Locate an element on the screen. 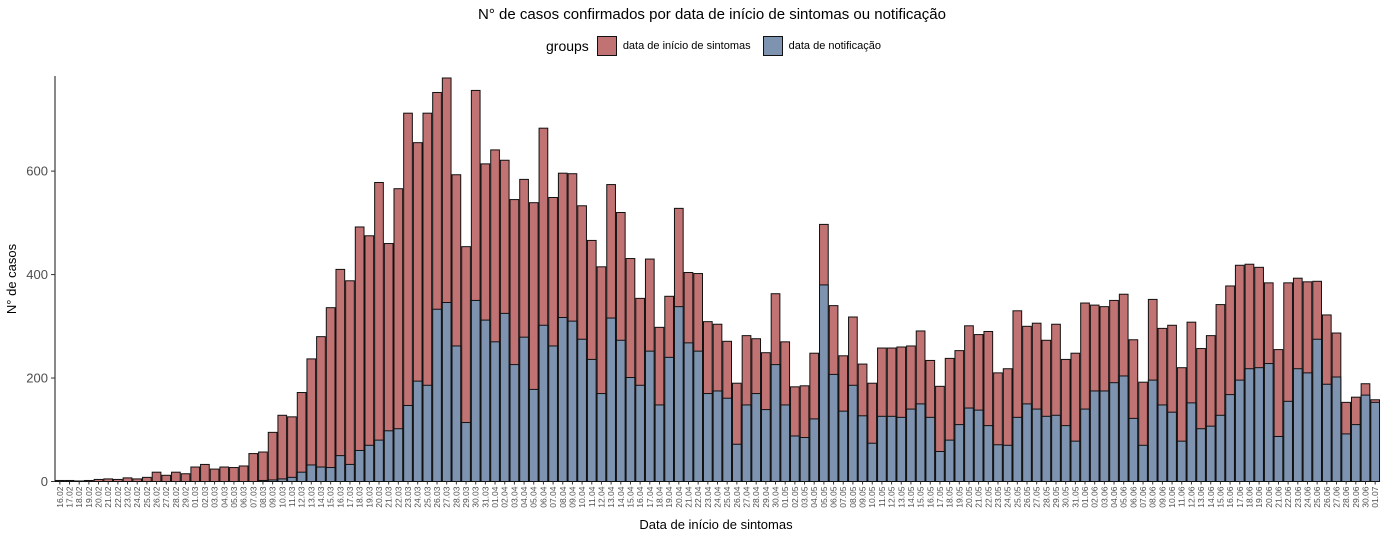  x-tick-label: 17.03 is located at coordinates (350, 497).